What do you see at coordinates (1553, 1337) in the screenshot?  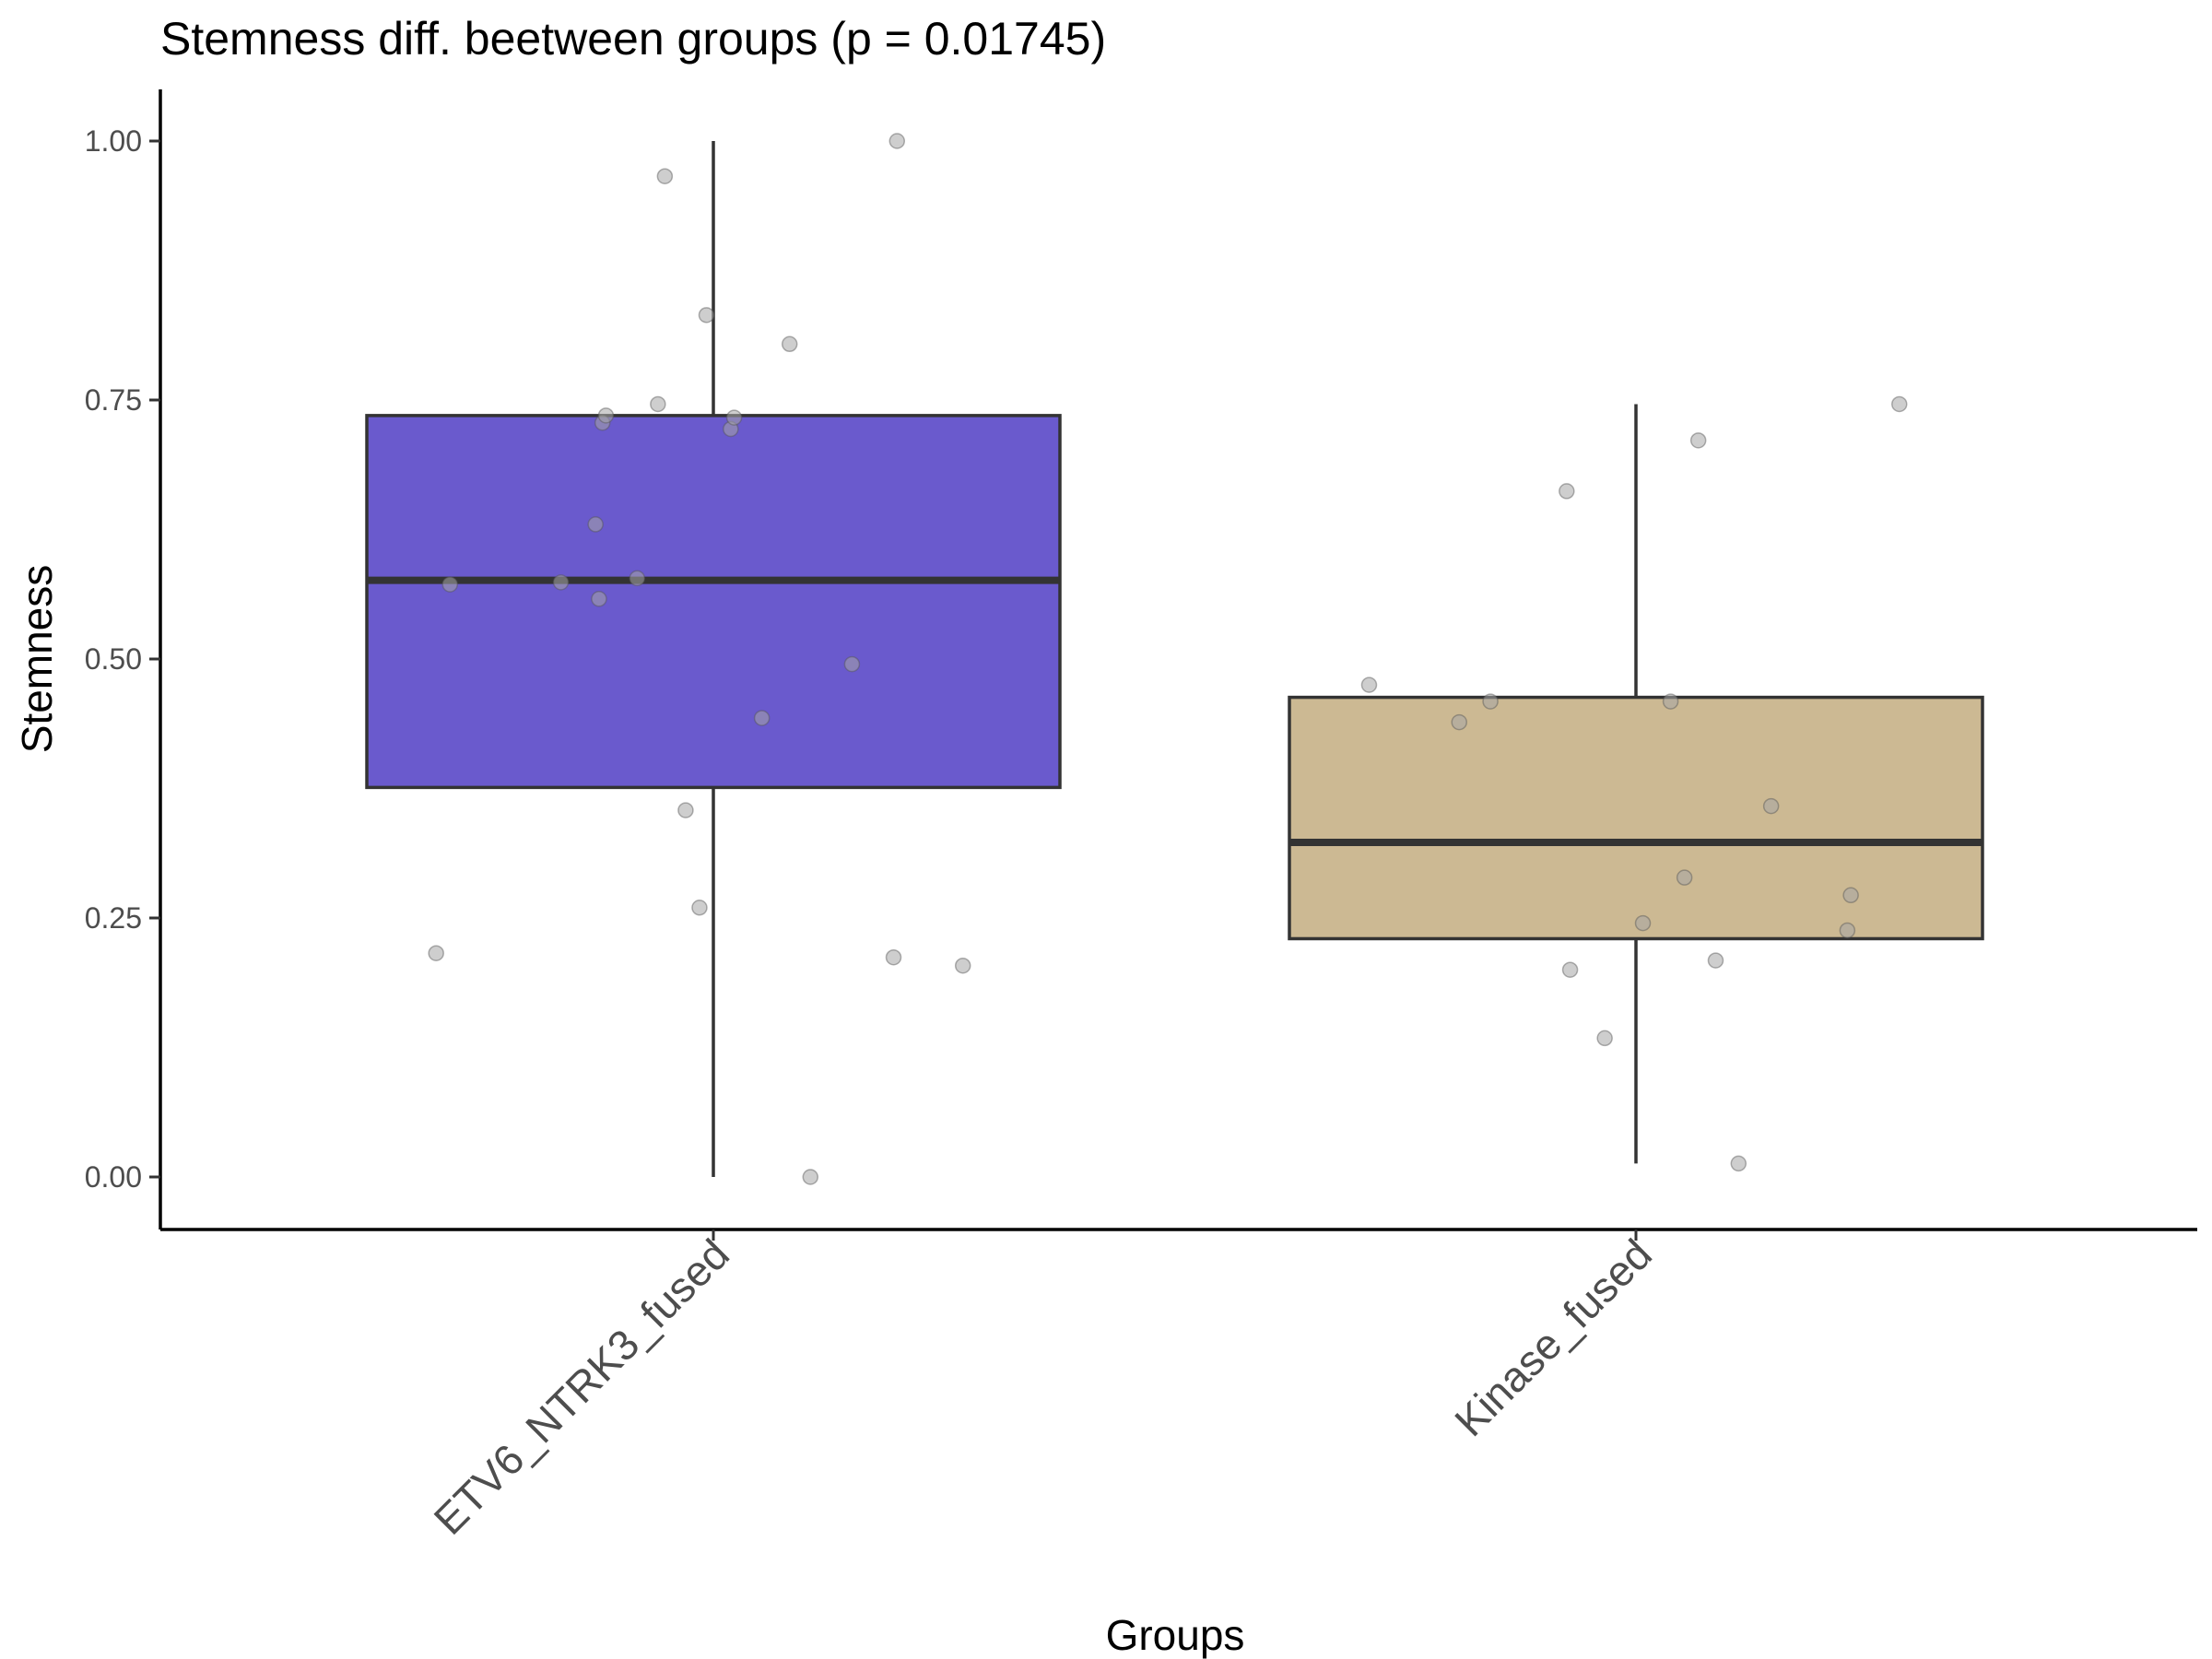 I see `x-tick-label: Kinase_fused` at bounding box center [1553, 1337].